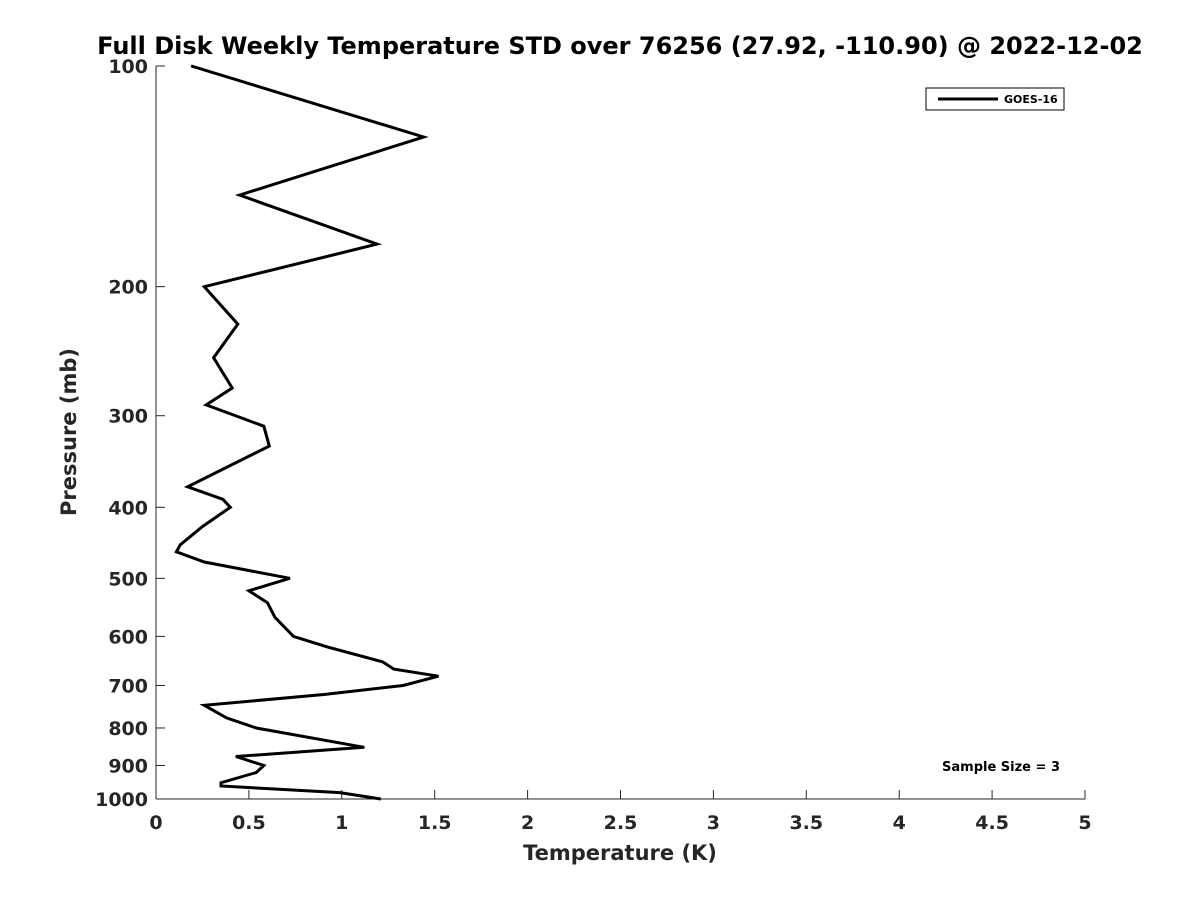 This screenshot has height=900, width=1200. I want to click on x-tick-label: 2.5, so click(621, 823).